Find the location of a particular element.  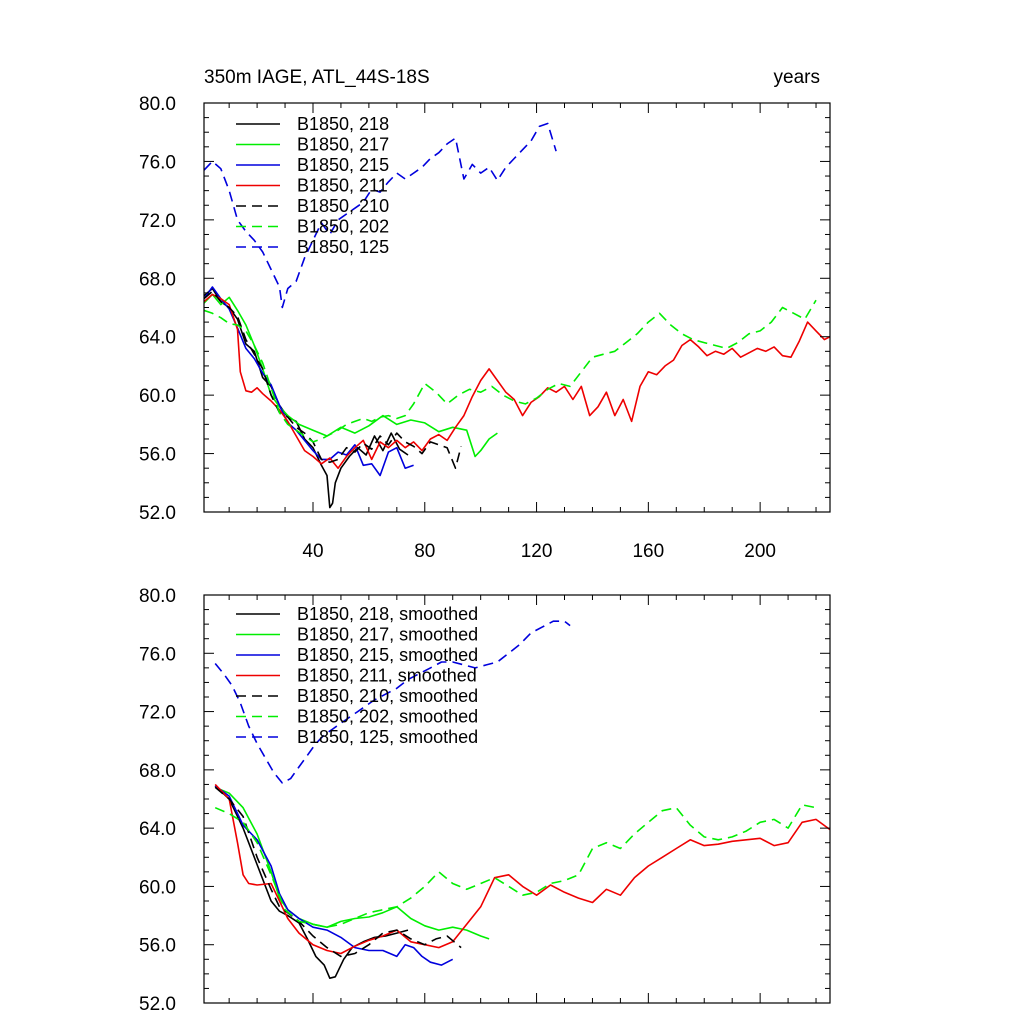

legend-entry-2: B1850, 217, smoothed is located at coordinates (387, 635).